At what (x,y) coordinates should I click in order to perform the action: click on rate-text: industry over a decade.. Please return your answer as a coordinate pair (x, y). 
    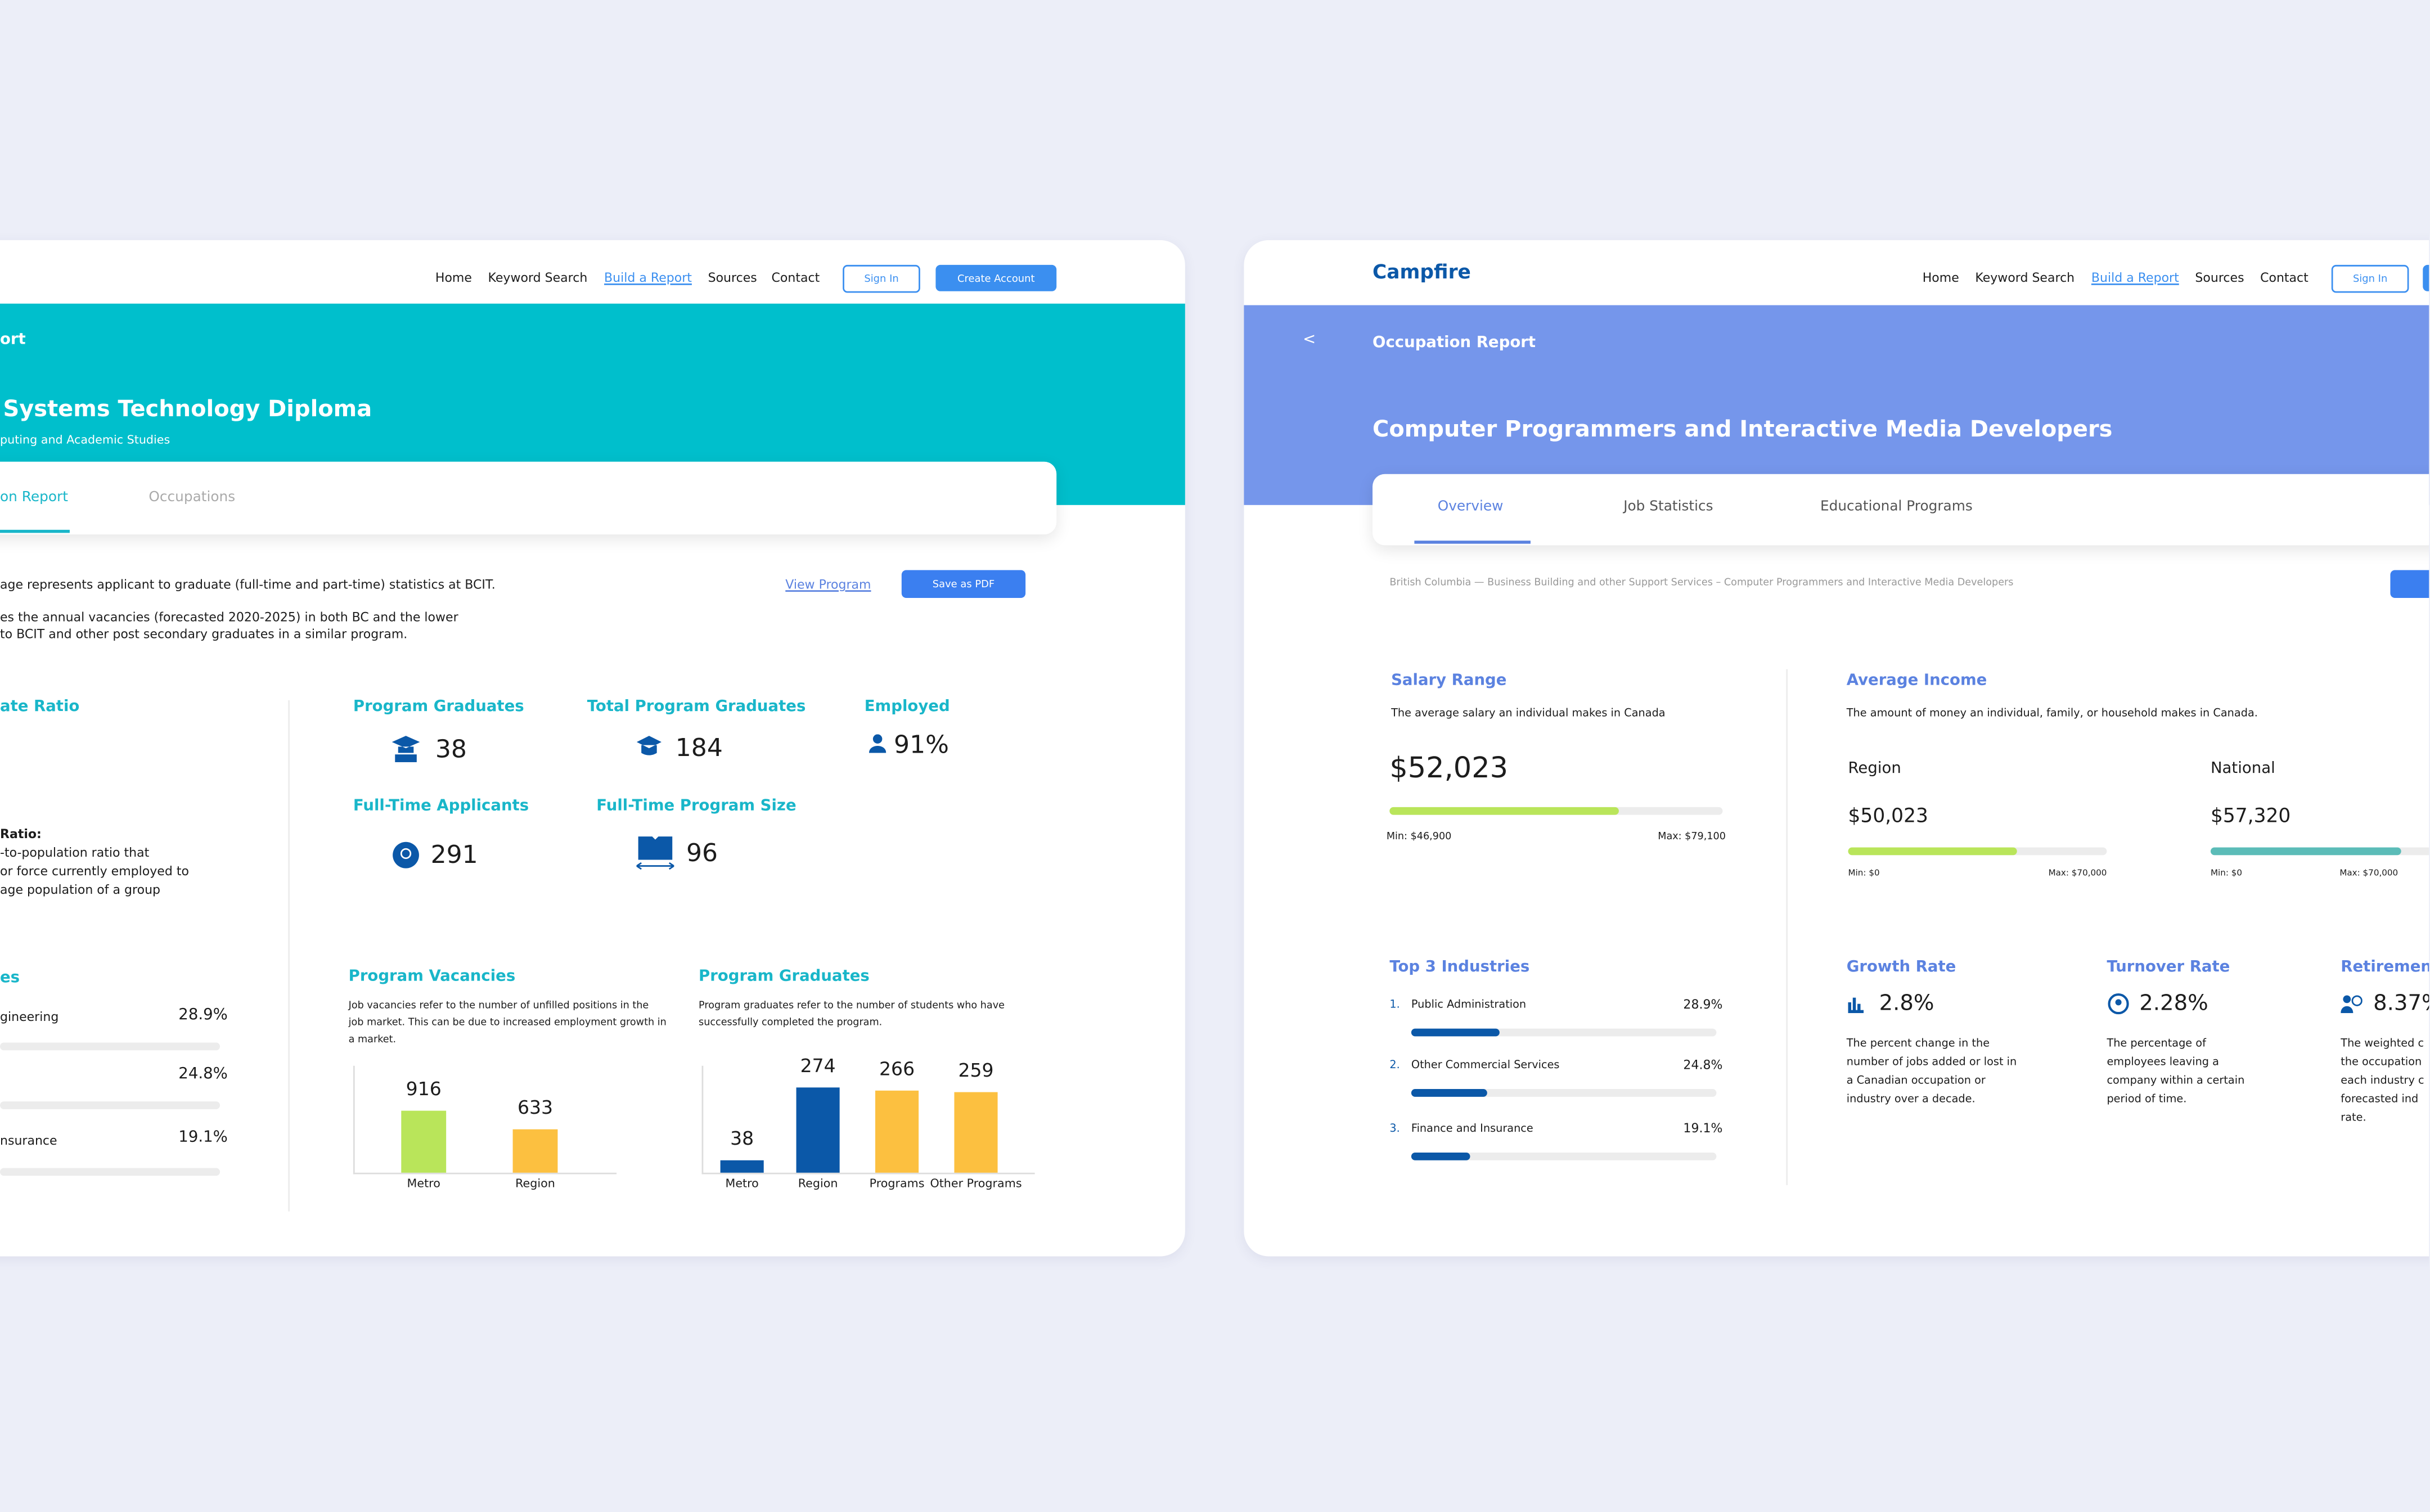
    Looking at the image, I should click on (1911, 1098).